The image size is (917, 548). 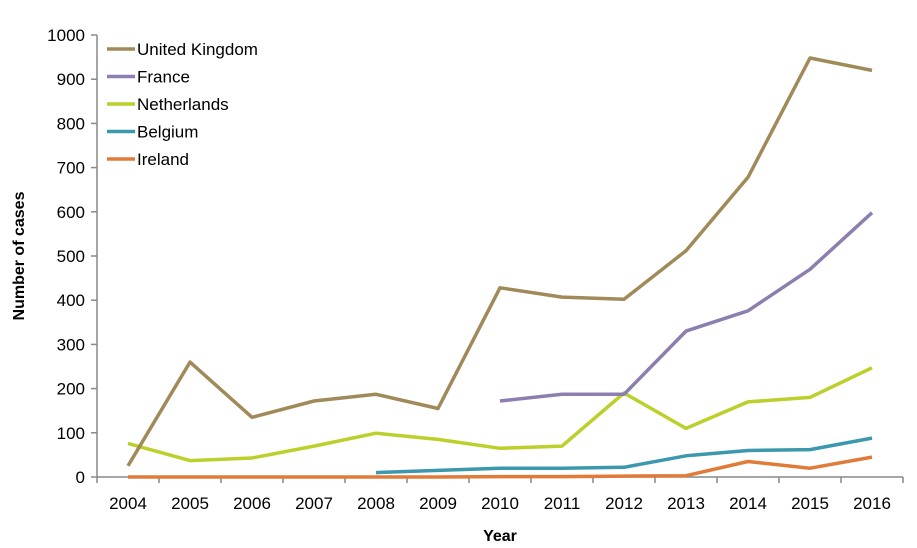 I want to click on x-tick-label: 2005, so click(x=190, y=503).